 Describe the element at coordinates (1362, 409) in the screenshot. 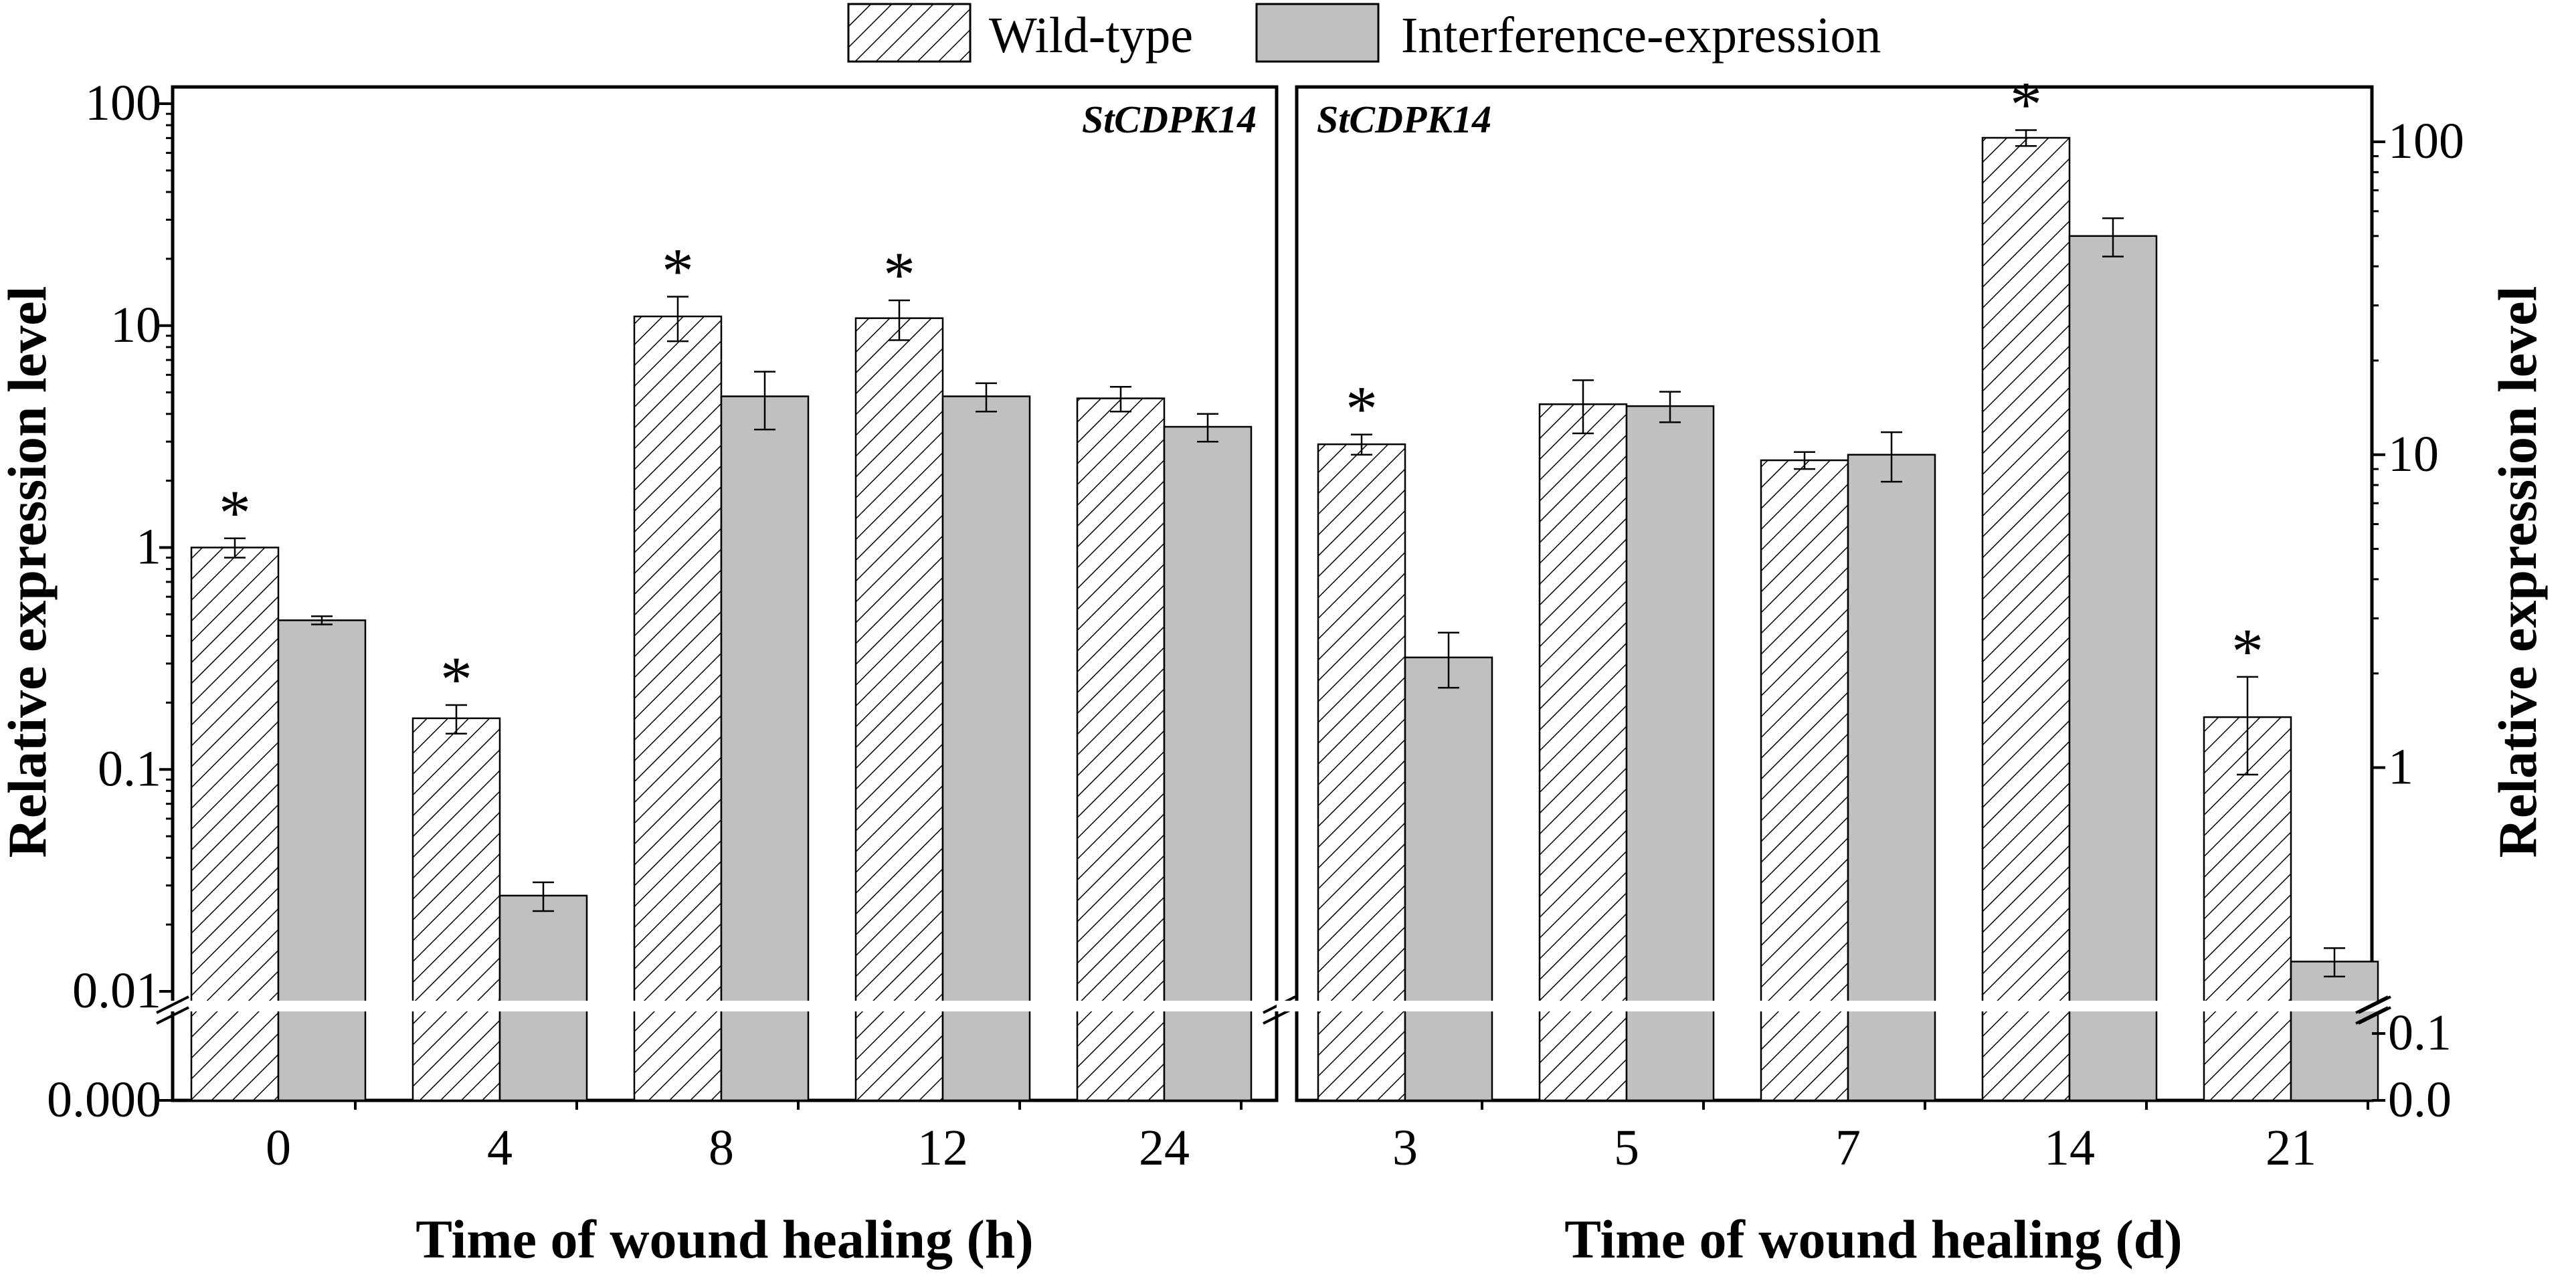

I see `significance-star-3: *` at that location.